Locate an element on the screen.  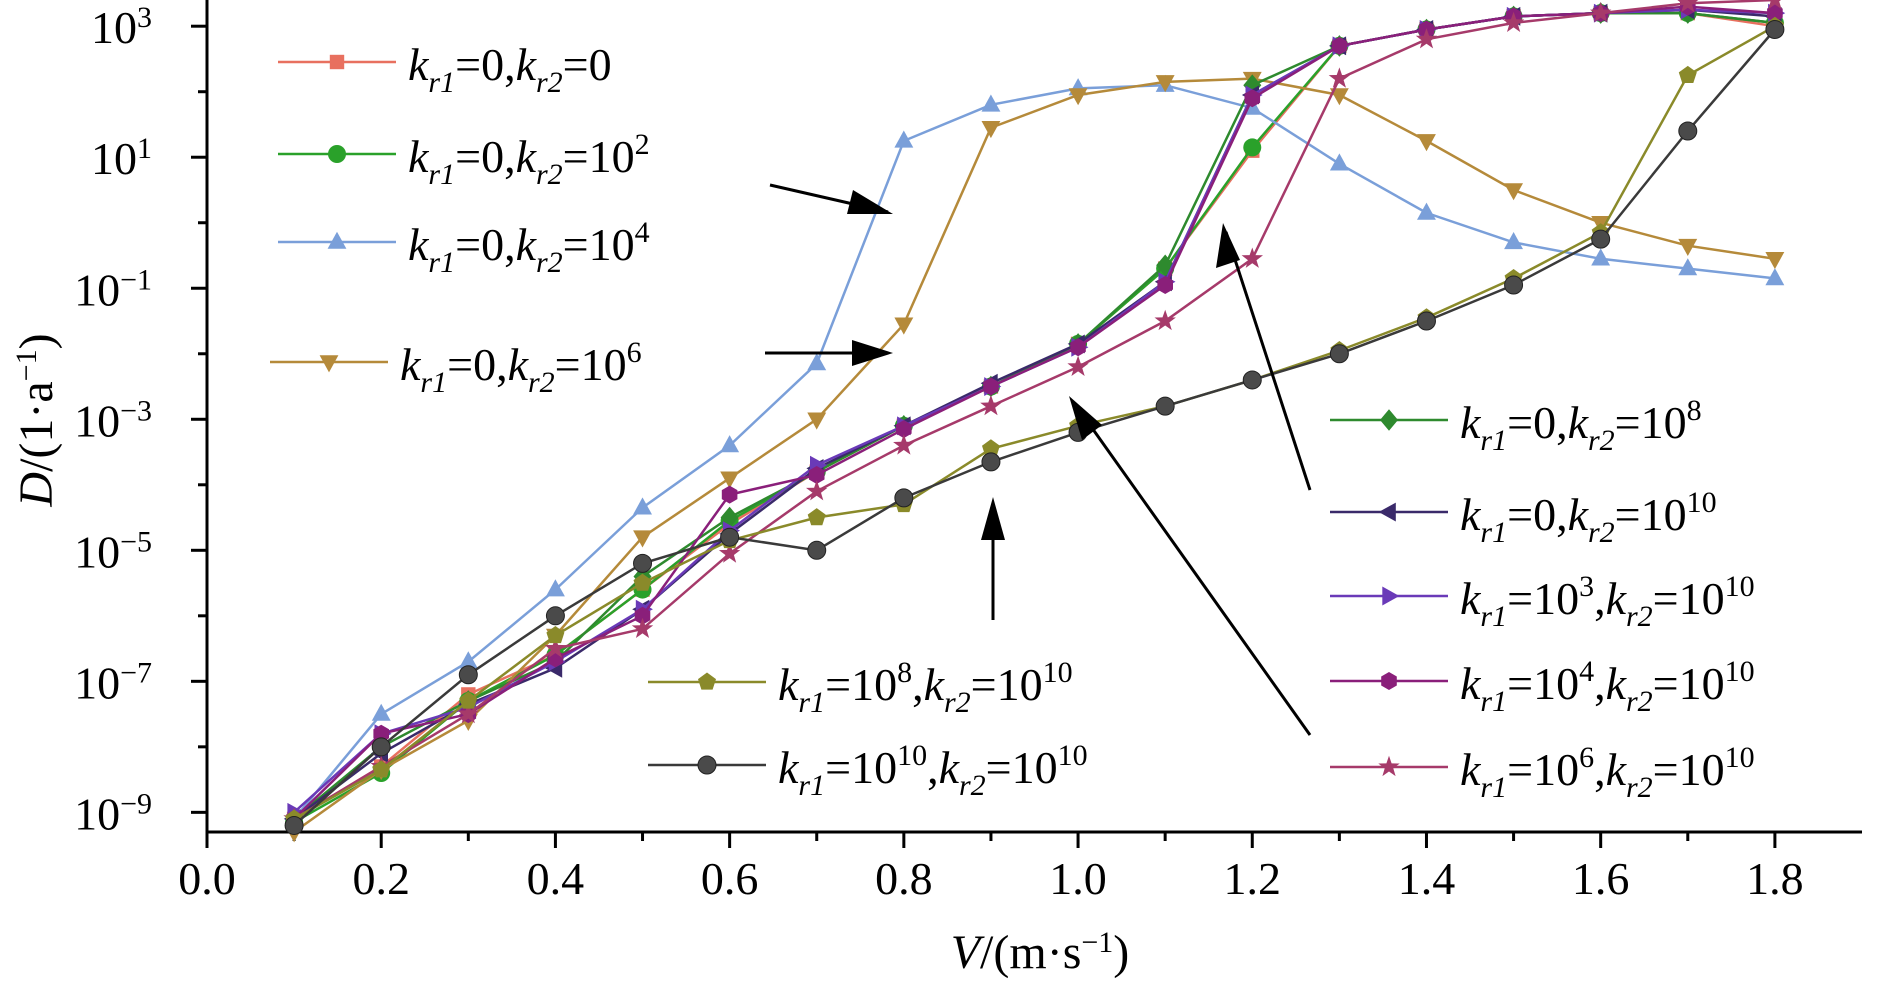
x-tick-label: 1.8 is located at coordinates (1775, 878).